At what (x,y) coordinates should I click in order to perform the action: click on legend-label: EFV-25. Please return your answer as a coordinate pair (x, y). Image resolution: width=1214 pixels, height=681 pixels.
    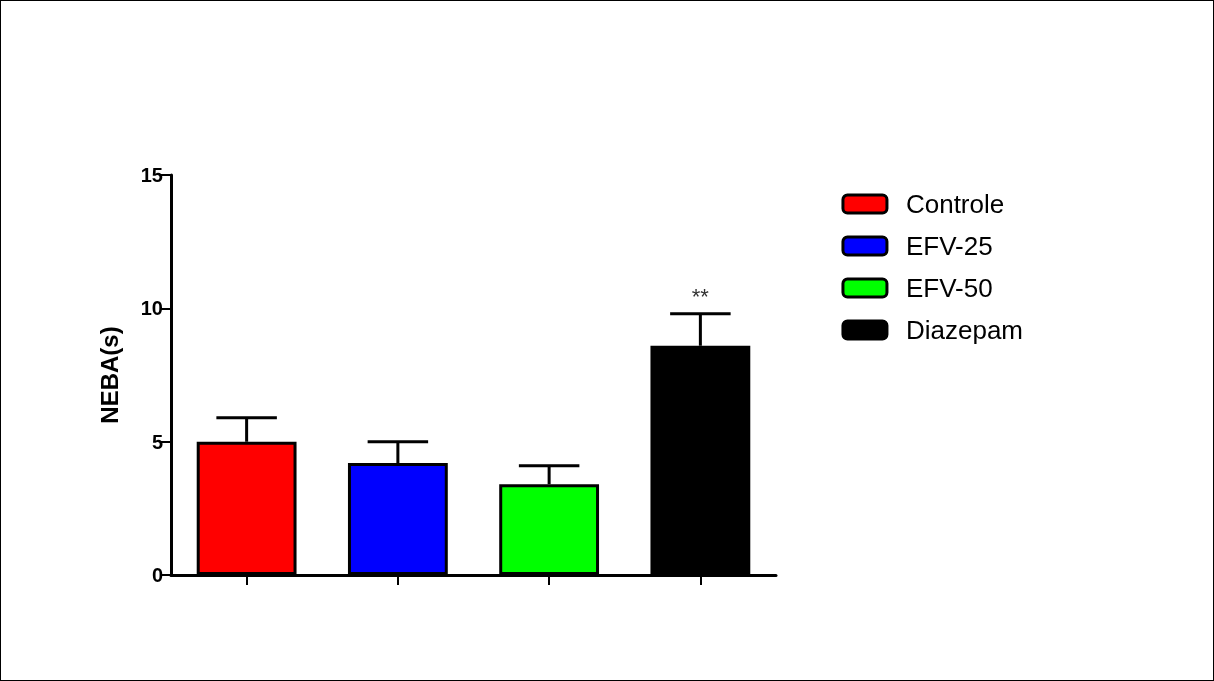
    Looking at the image, I should click on (949, 246).